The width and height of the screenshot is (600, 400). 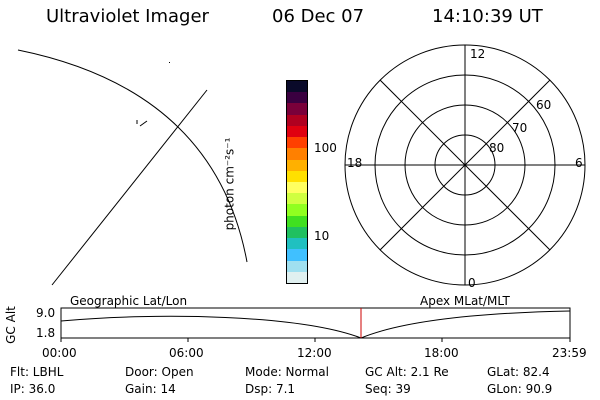 I want to click on xtick-label-1200: 12:00, so click(x=314, y=353).